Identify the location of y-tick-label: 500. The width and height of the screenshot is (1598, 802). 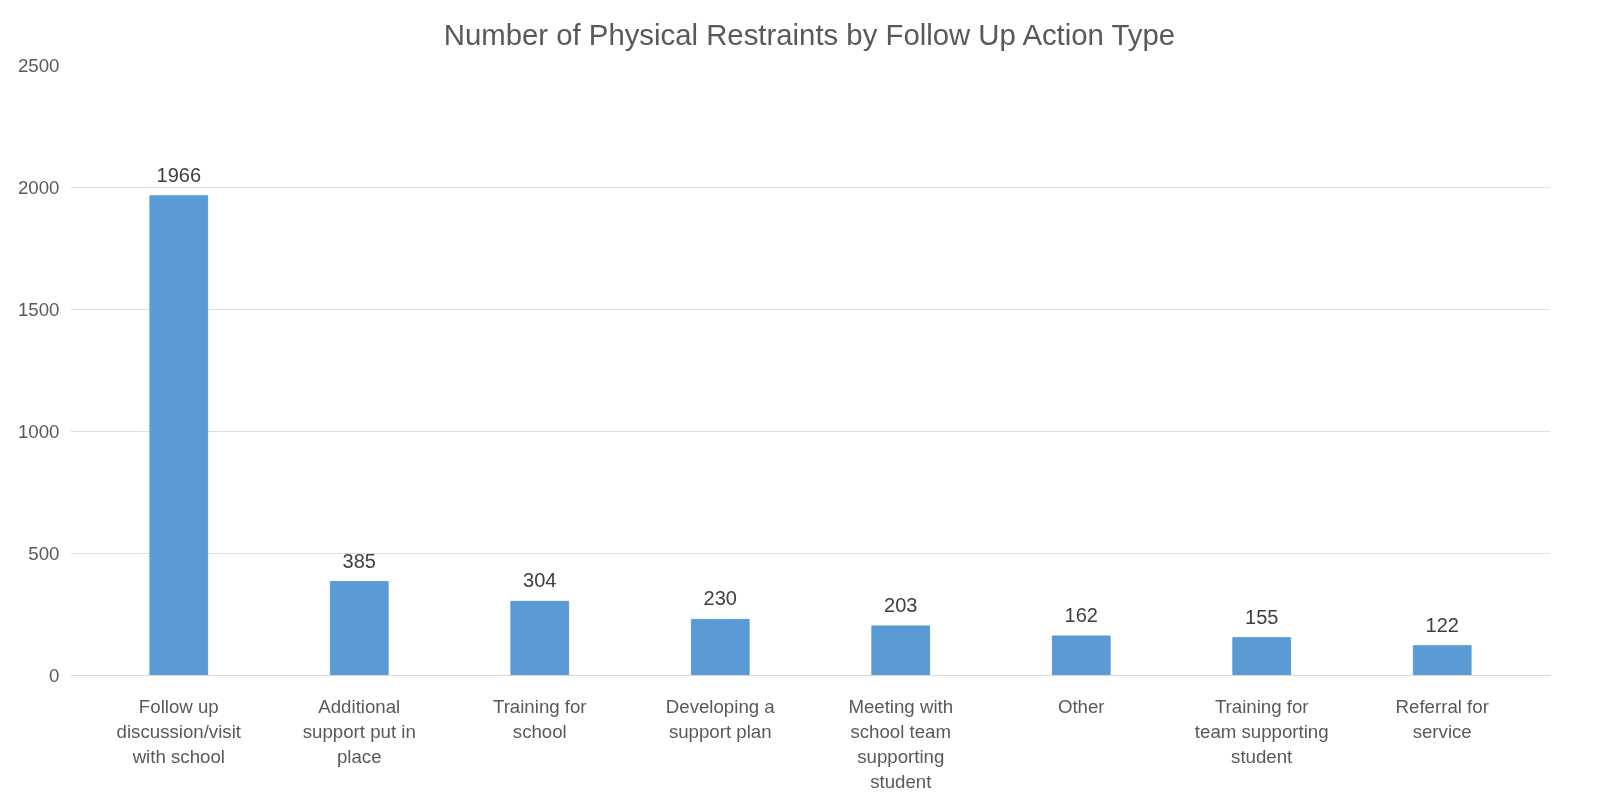
(44, 553).